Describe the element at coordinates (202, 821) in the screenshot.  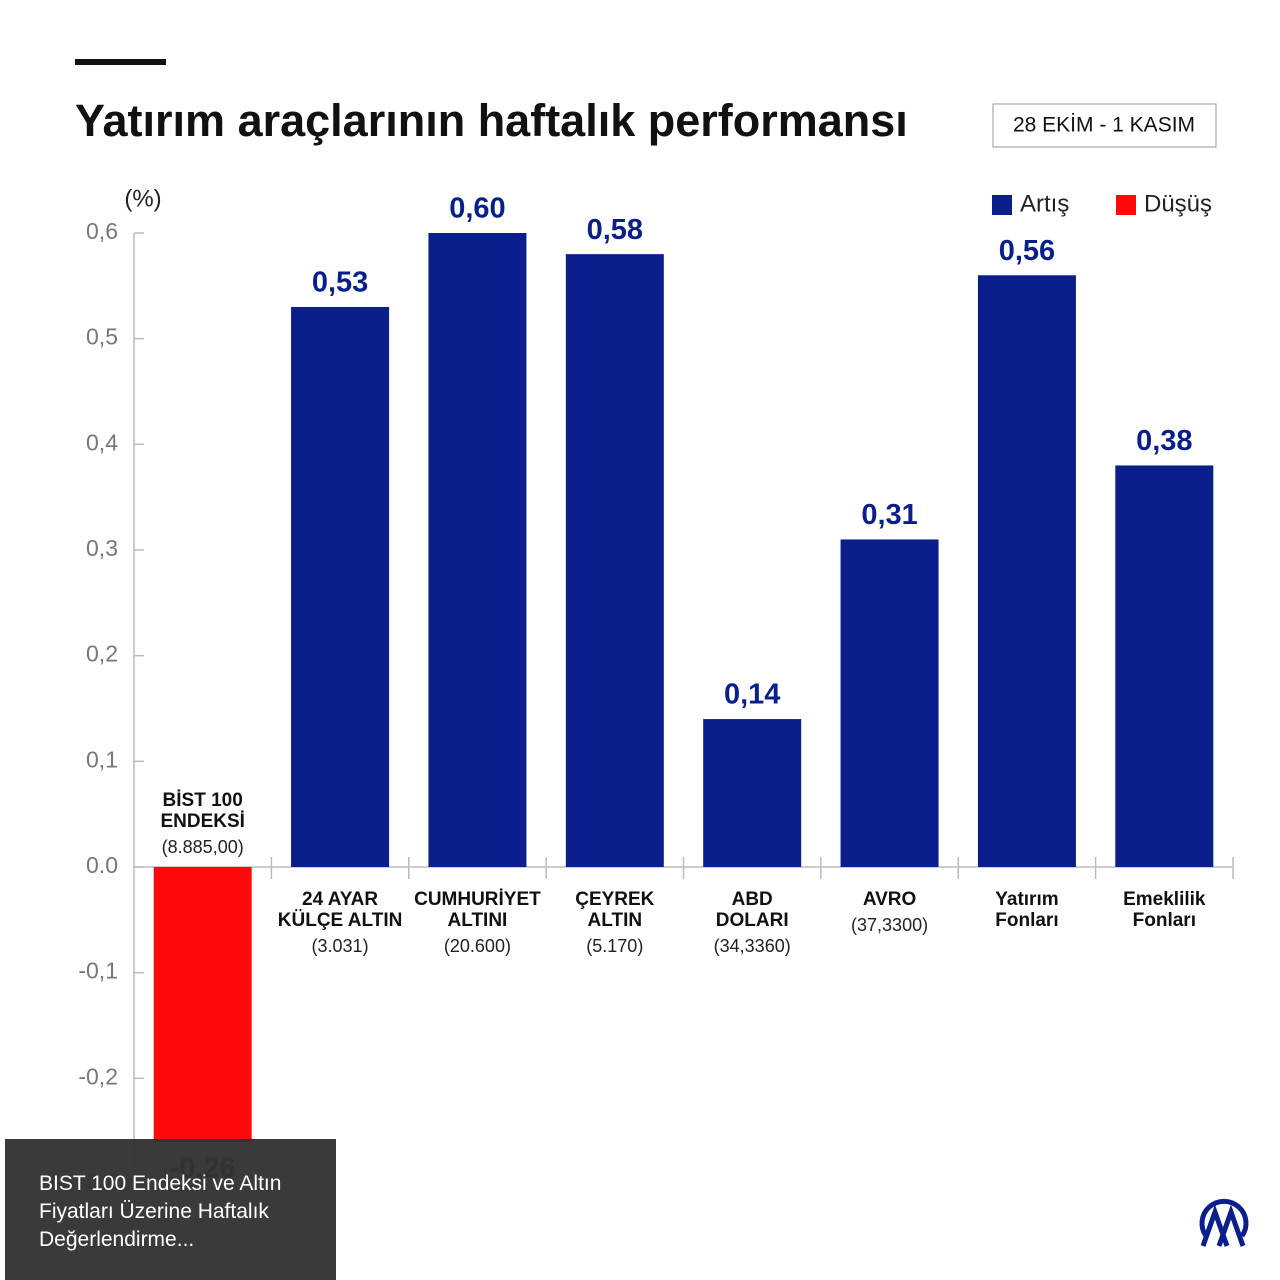
I see `x-tick-label: ENDEKSİ` at that location.